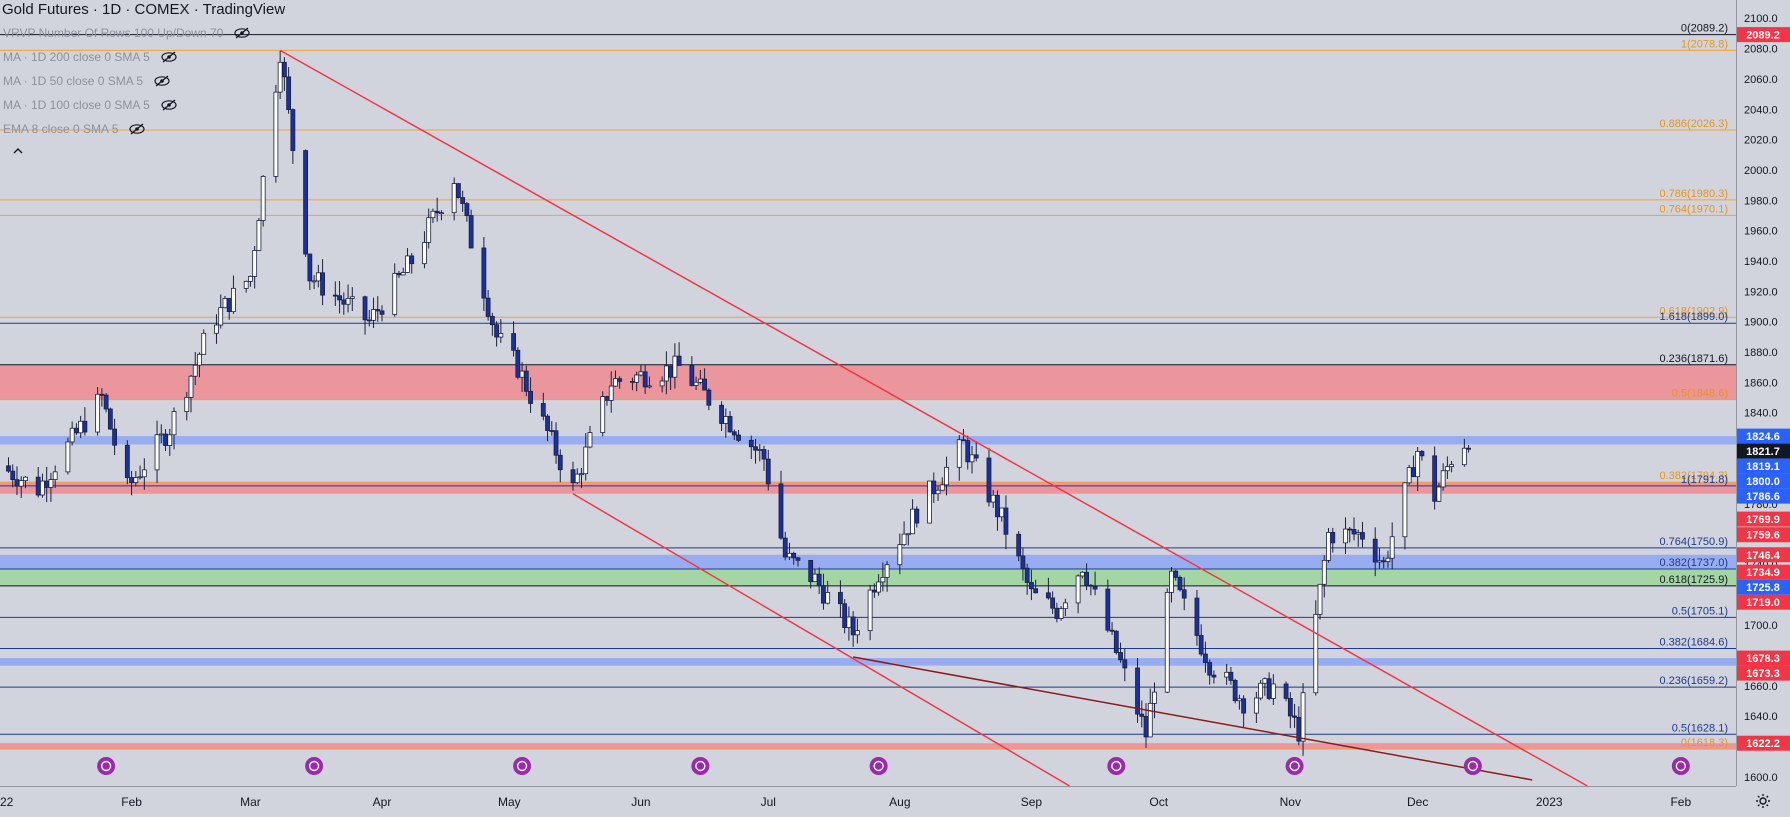 The height and width of the screenshot is (817, 1790). I want to click on price-tick-label: 1920.0, so click(1761, 292).